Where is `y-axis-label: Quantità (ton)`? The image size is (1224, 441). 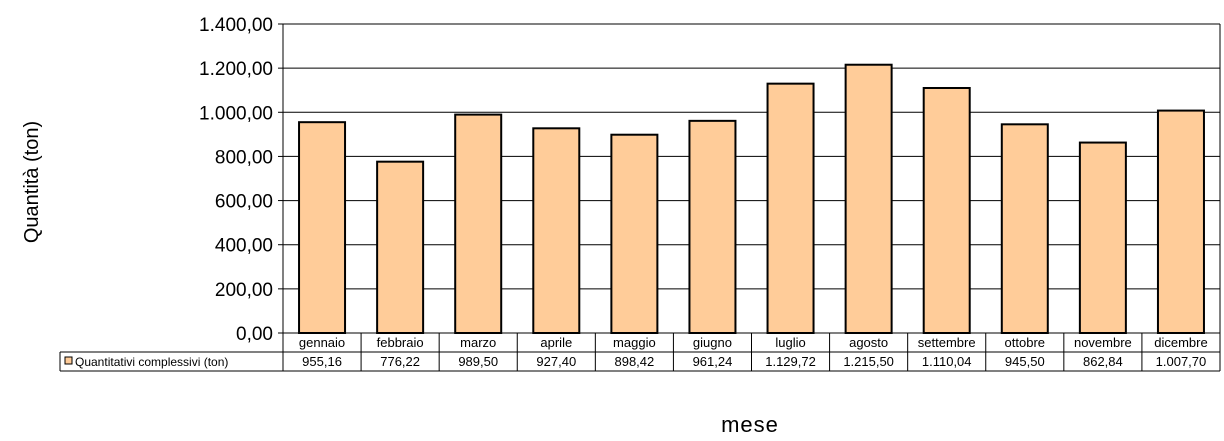 y-axis-label: Quantità (ton) is located at coordinates (32, 182).